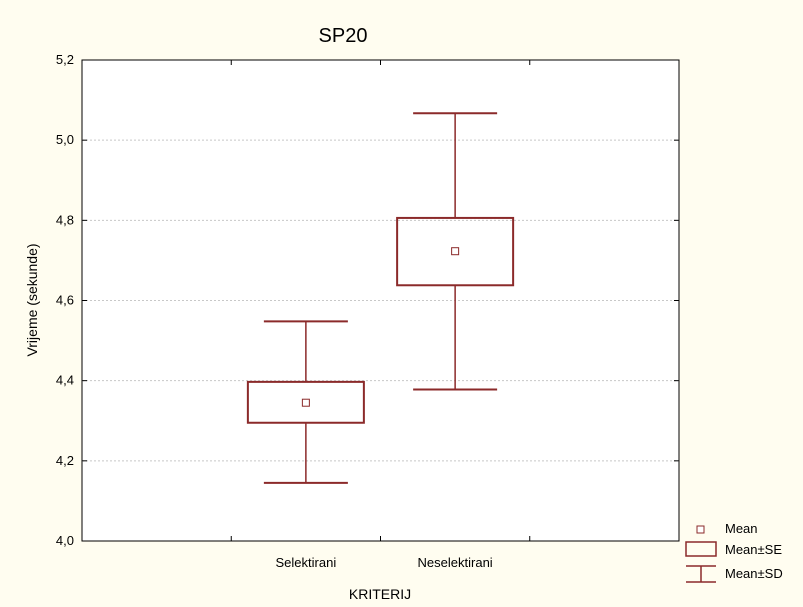 Image resolution: width=803 pixels, height=607 pixels. What do you see at coordinates (700, 529) in the screenshot?
I see `legend-mean-icon` at bounding box center [700, 529].